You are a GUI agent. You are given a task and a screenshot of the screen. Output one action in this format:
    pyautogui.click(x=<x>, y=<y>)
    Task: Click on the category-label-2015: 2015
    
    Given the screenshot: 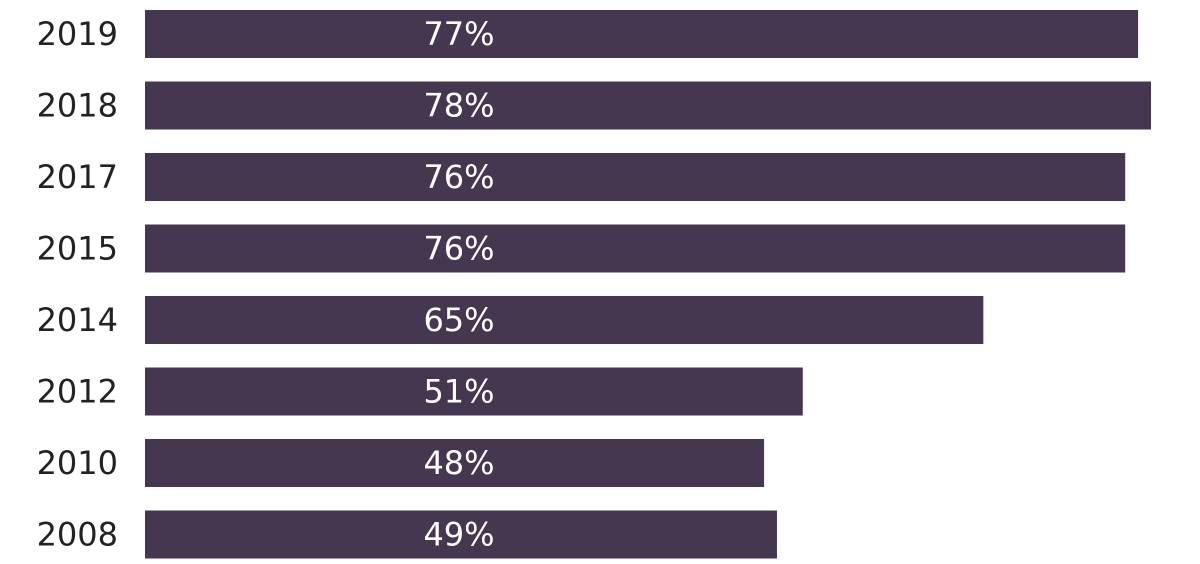 What is the action you would take?
    pyautogui.click(x=77, y=249)
    